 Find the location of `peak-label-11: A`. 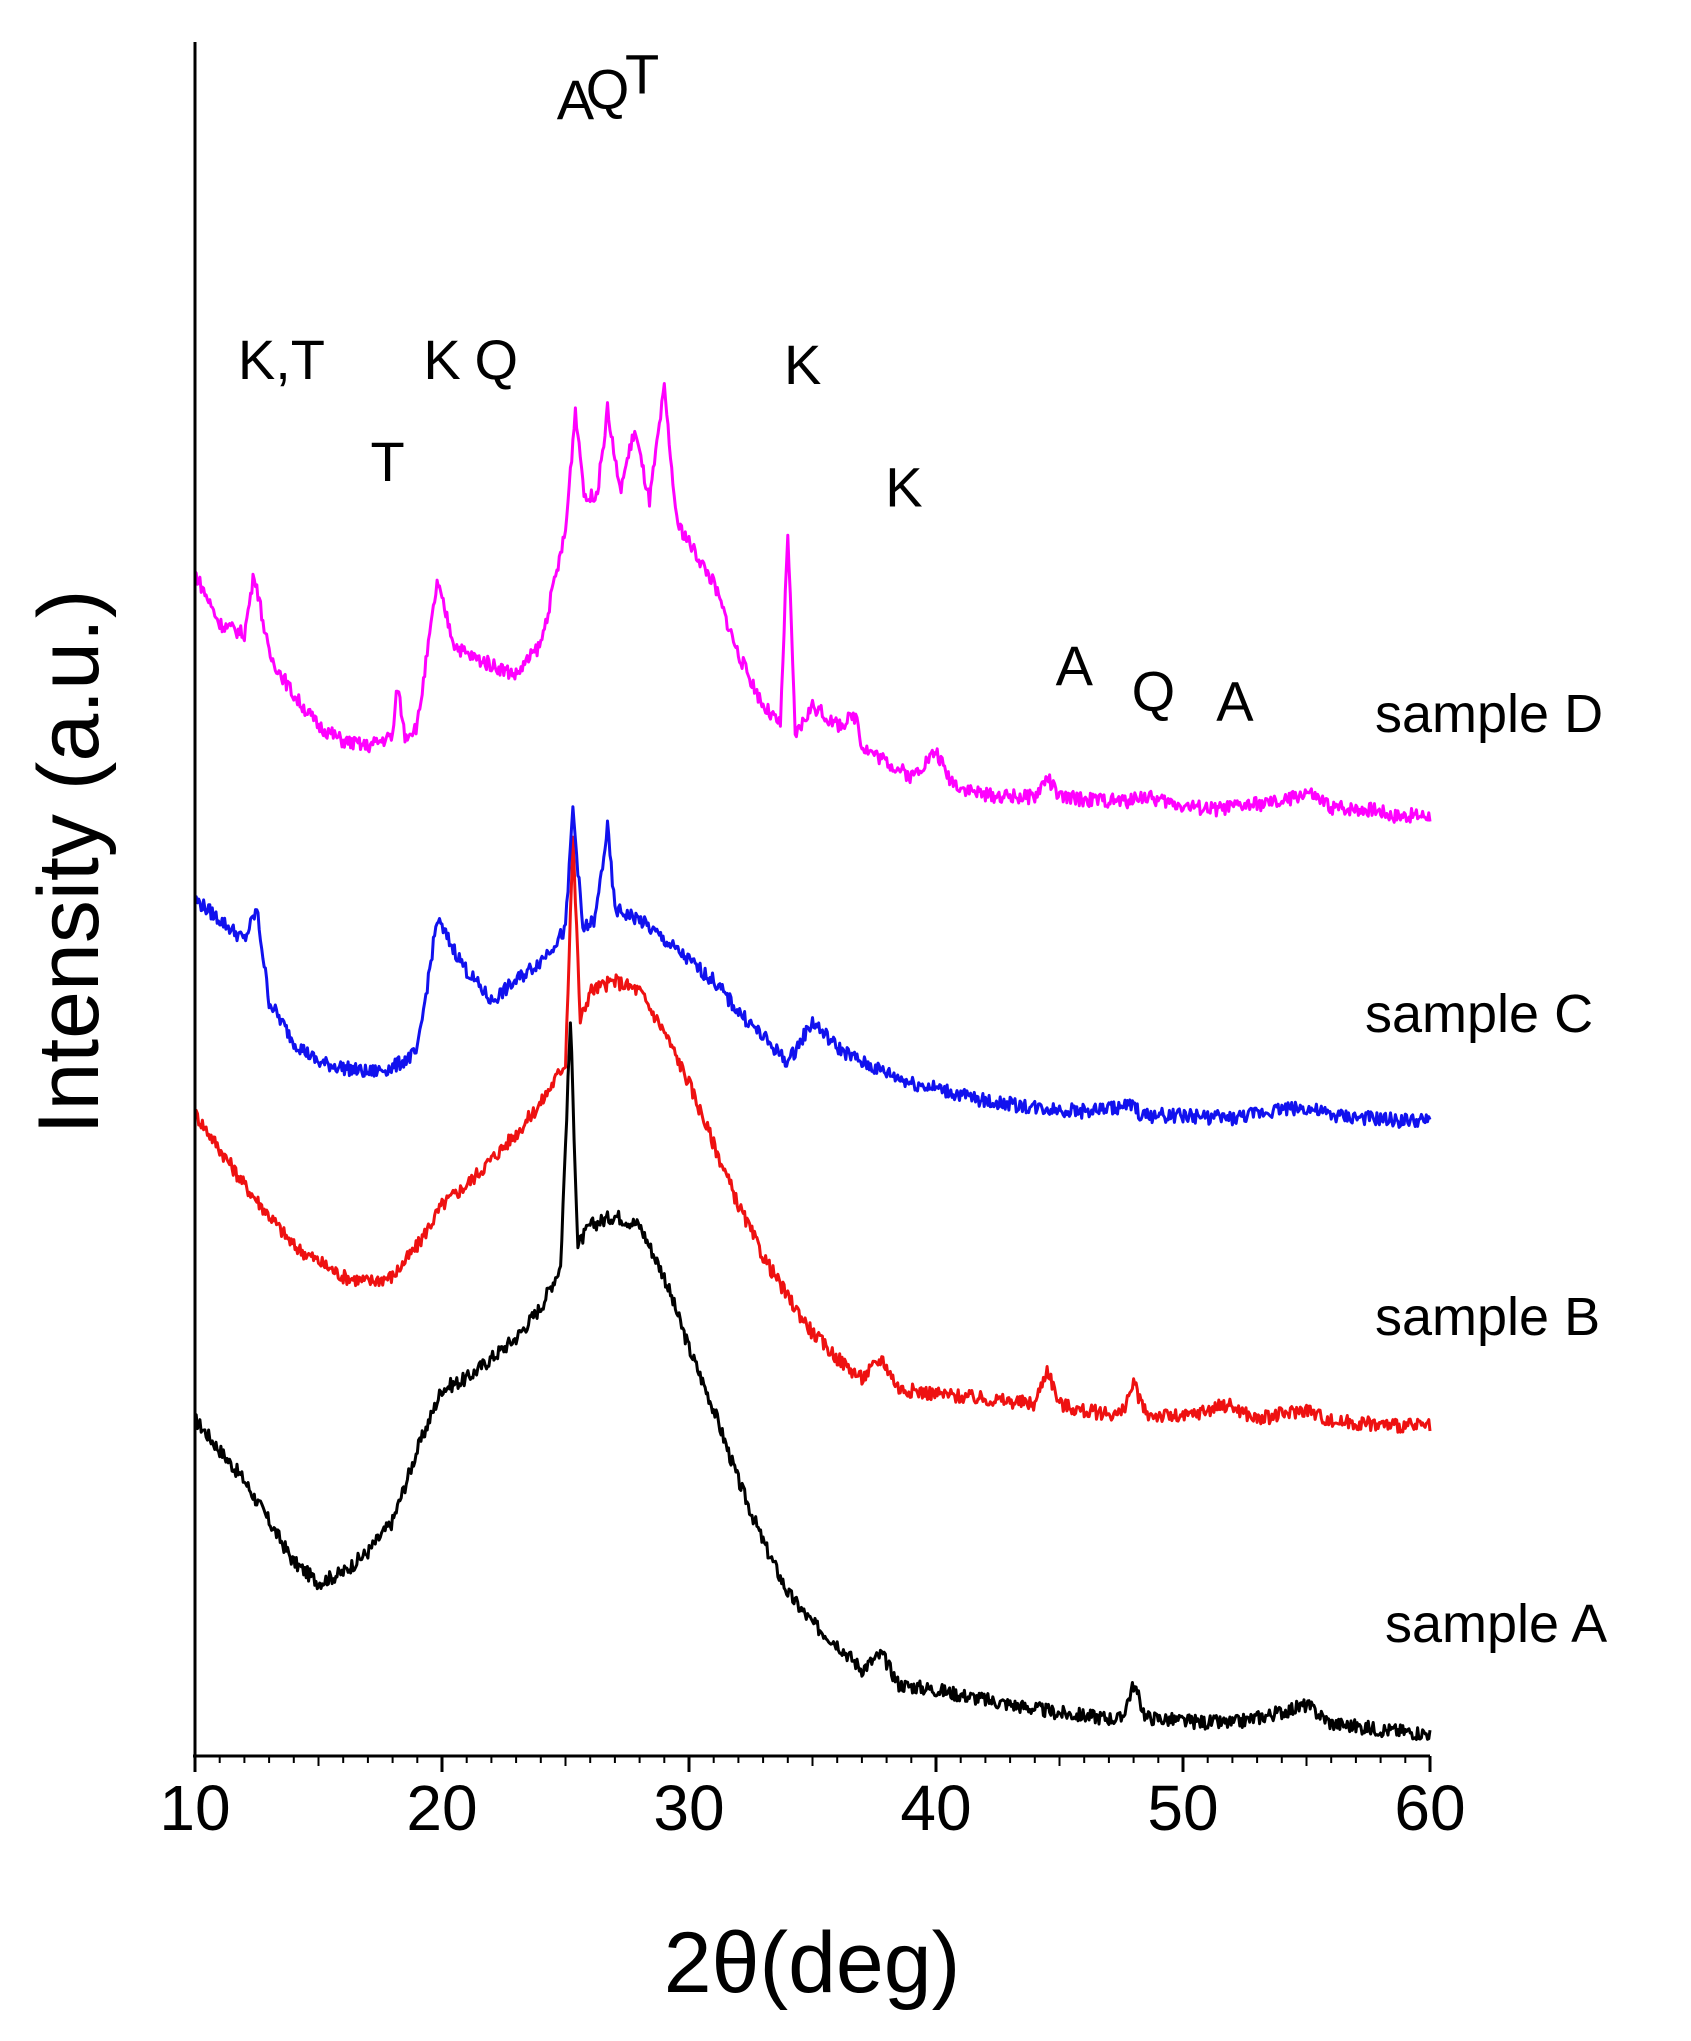

peak-label-11: A is located at coordinates (1235, 701).